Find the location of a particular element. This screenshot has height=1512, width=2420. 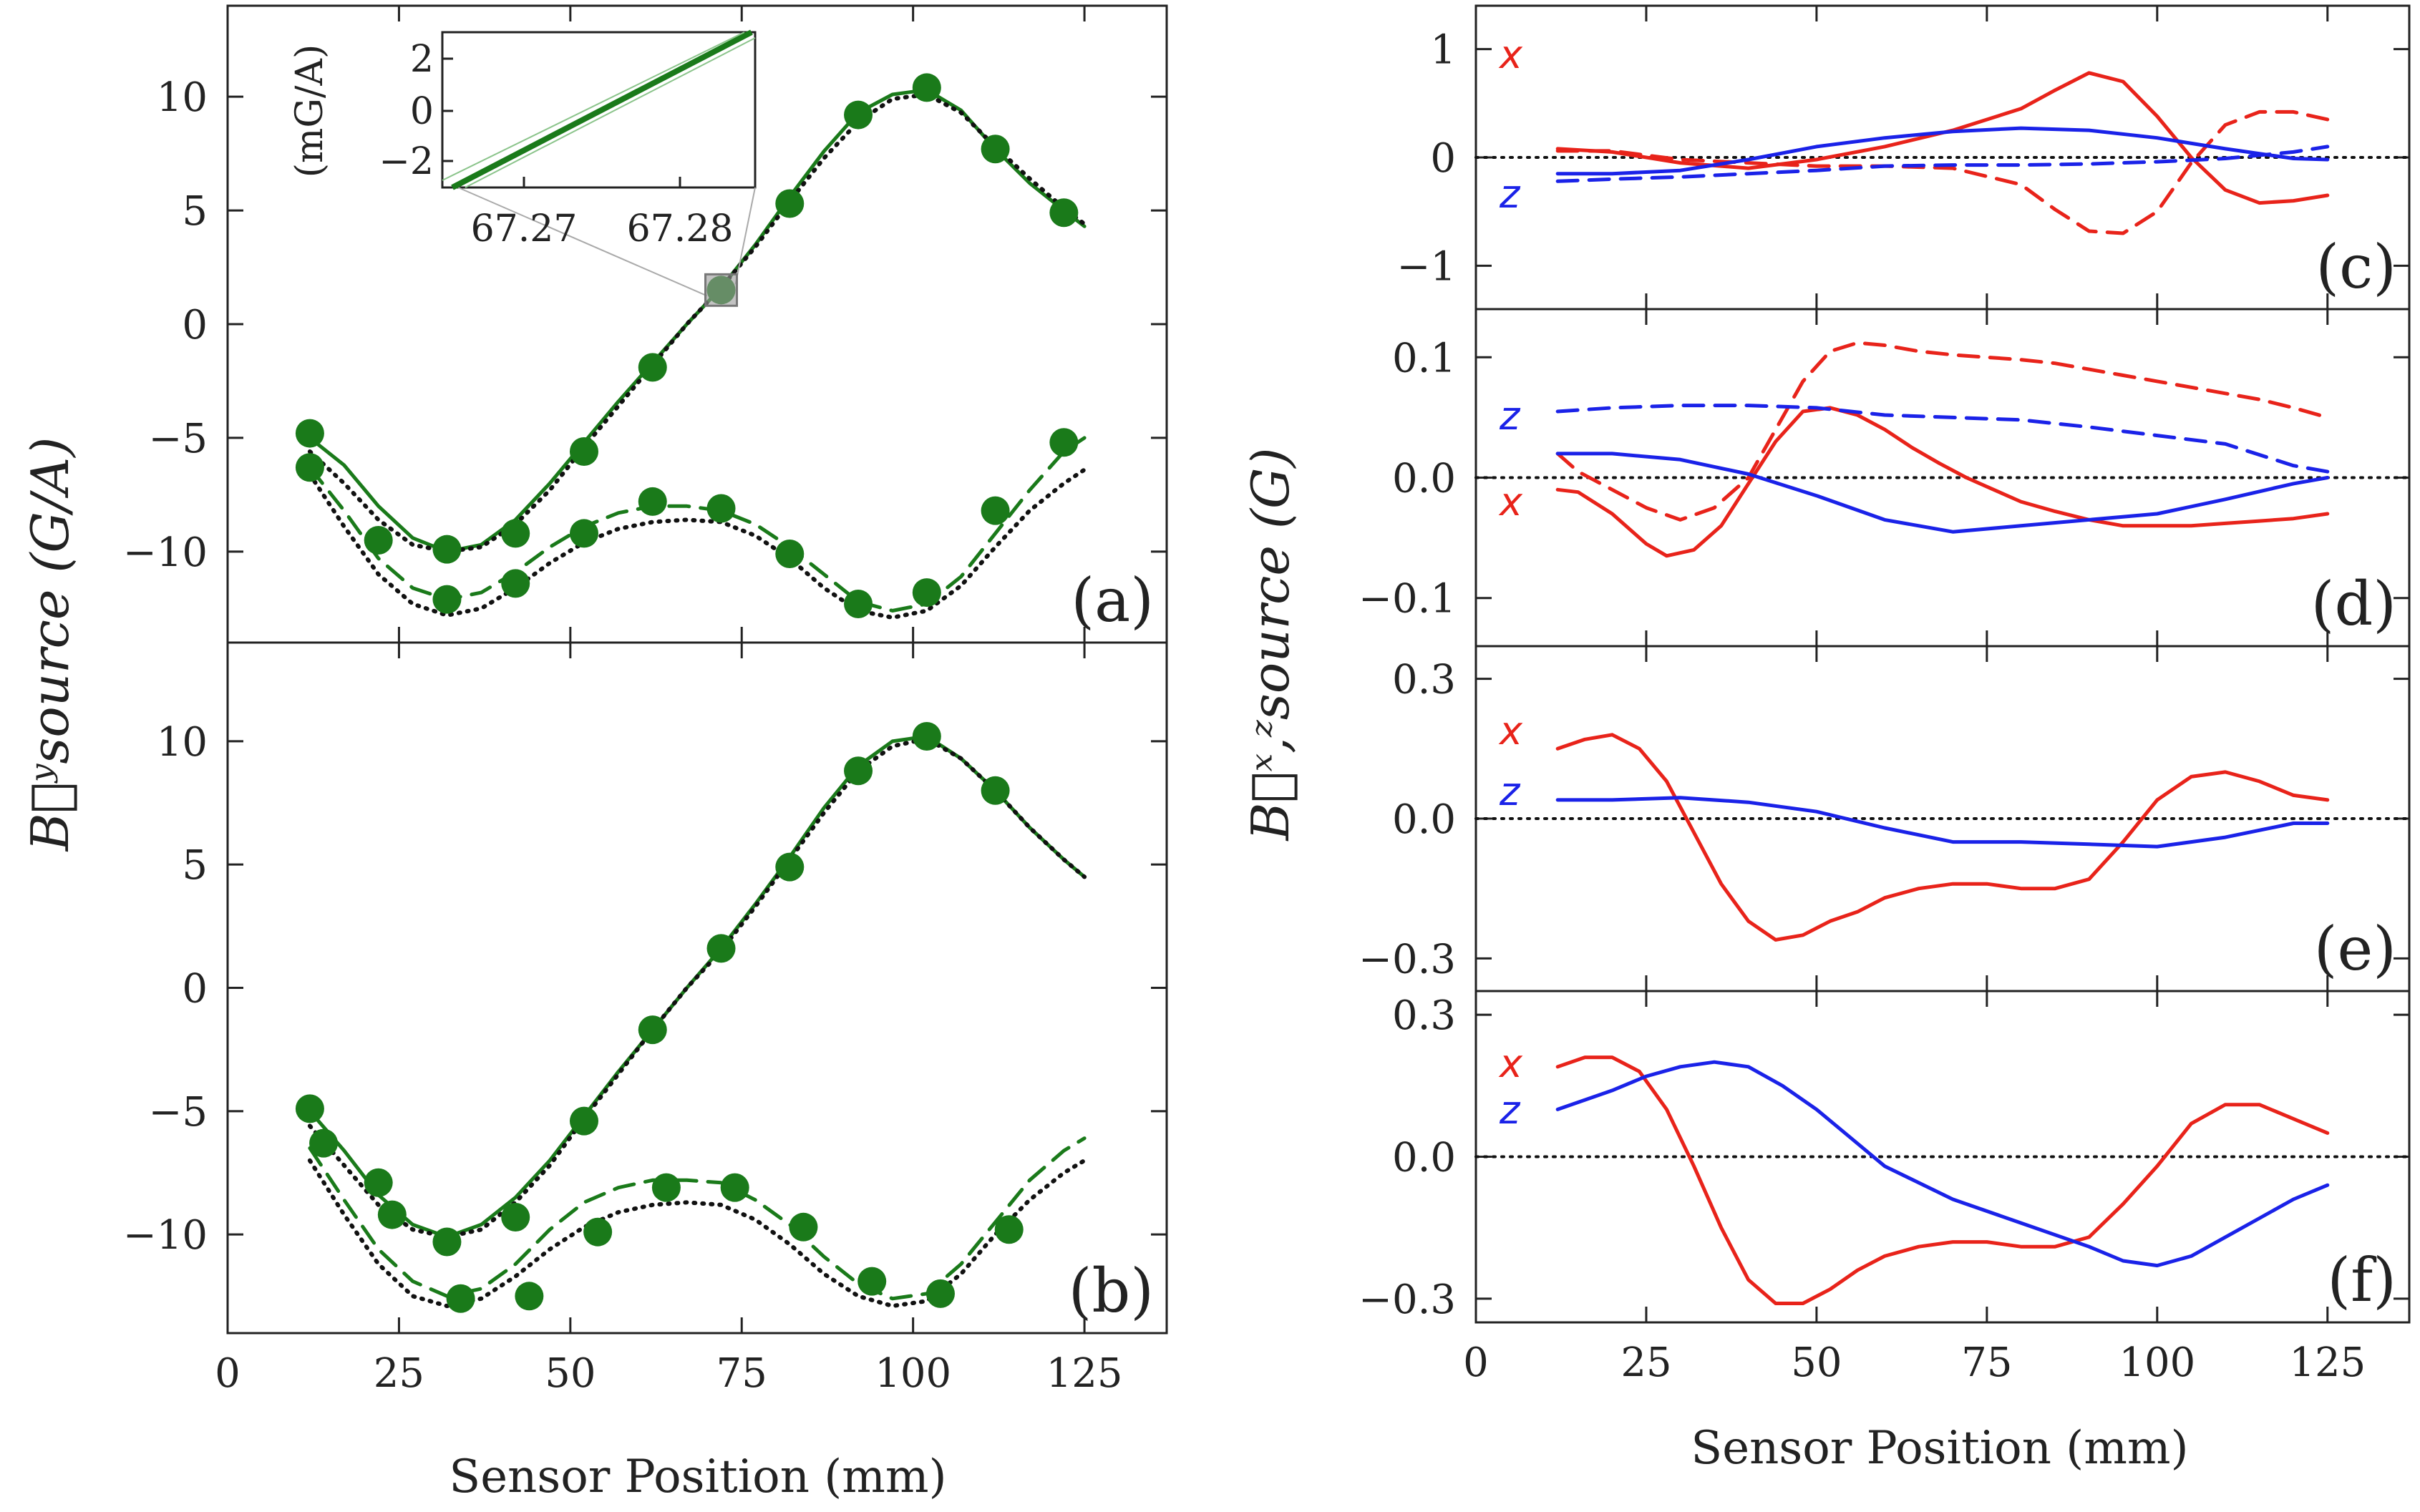

inset-ylabel: (mG/A) is located at coordinates (309, 111).